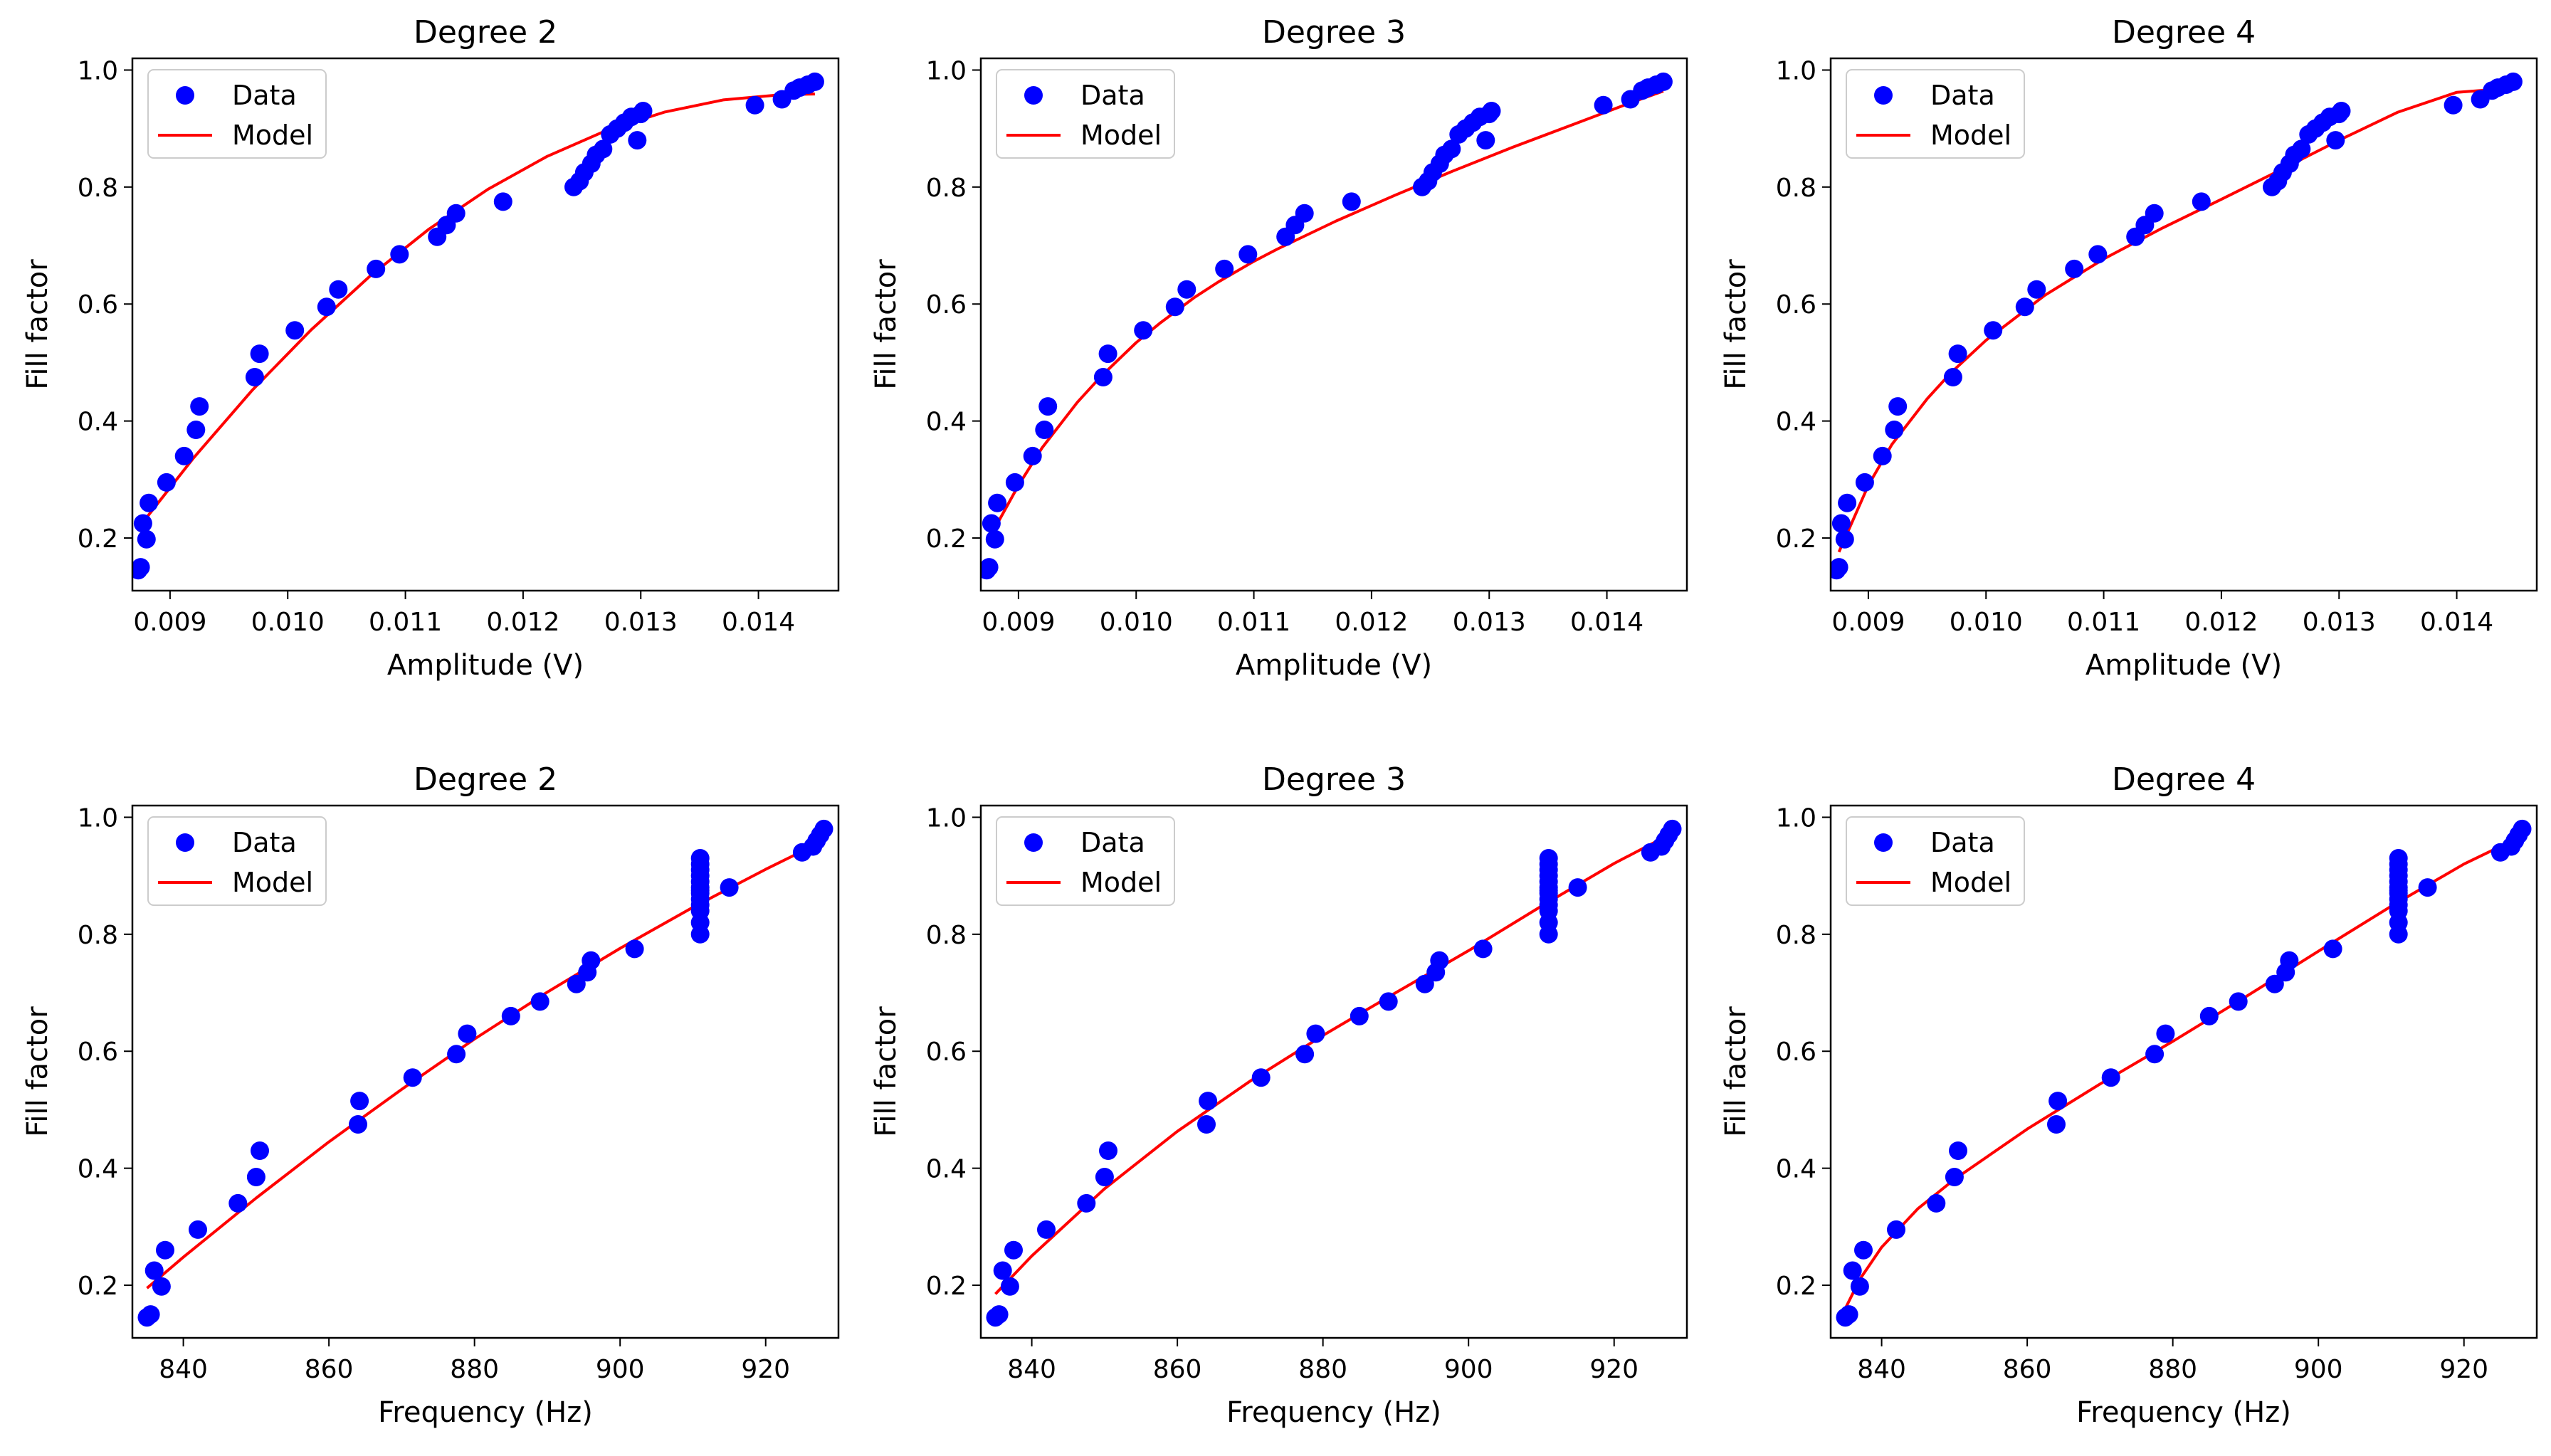  What do you see at coordinates (185, 95) in the screenshot?
I see `legend-data-marker` at bounding box center [185, 95].